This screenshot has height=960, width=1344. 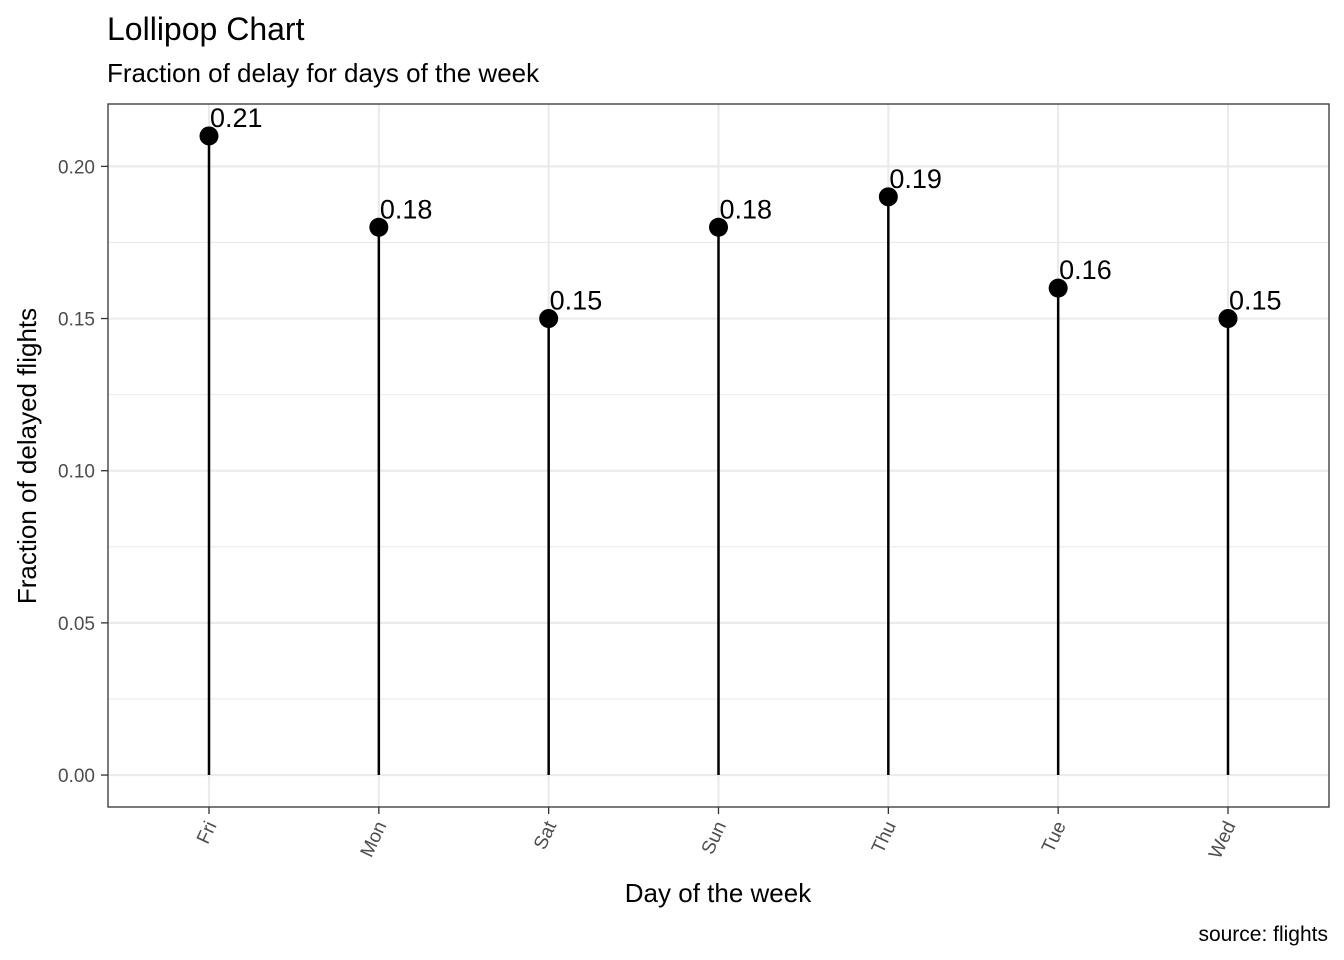 What do you see at coordinates (323, 73) in the screenshot?
I see `chart-subtitle: Fraction of delay for days of the week` at bounding box center [323, 73].